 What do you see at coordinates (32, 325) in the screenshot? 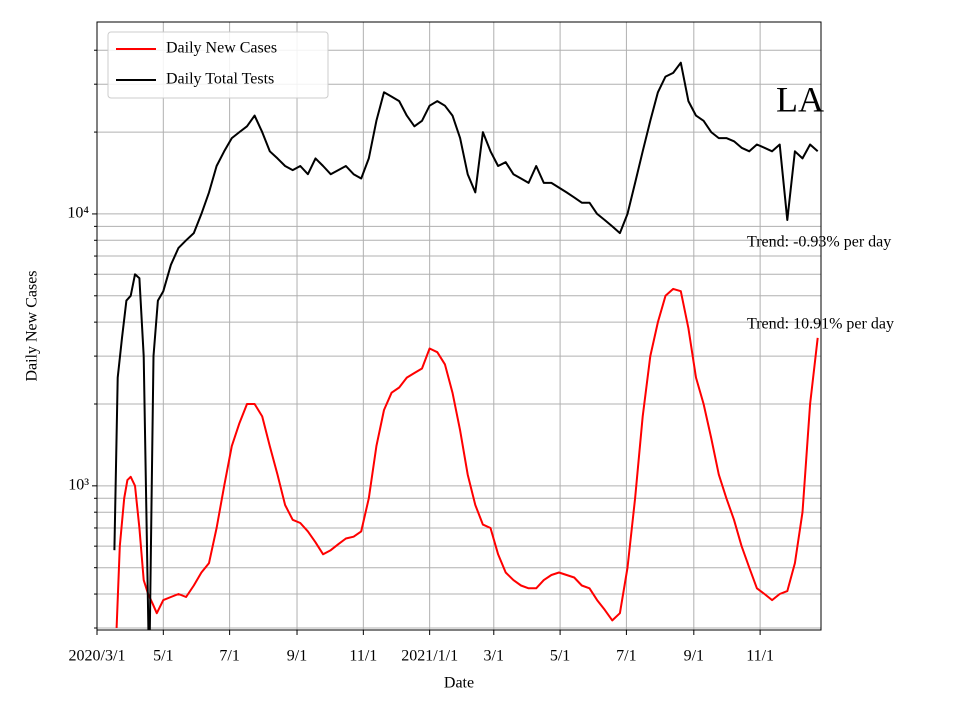
I see `y-axis-label: Daily New Cases` at bounding box center [32, 325].